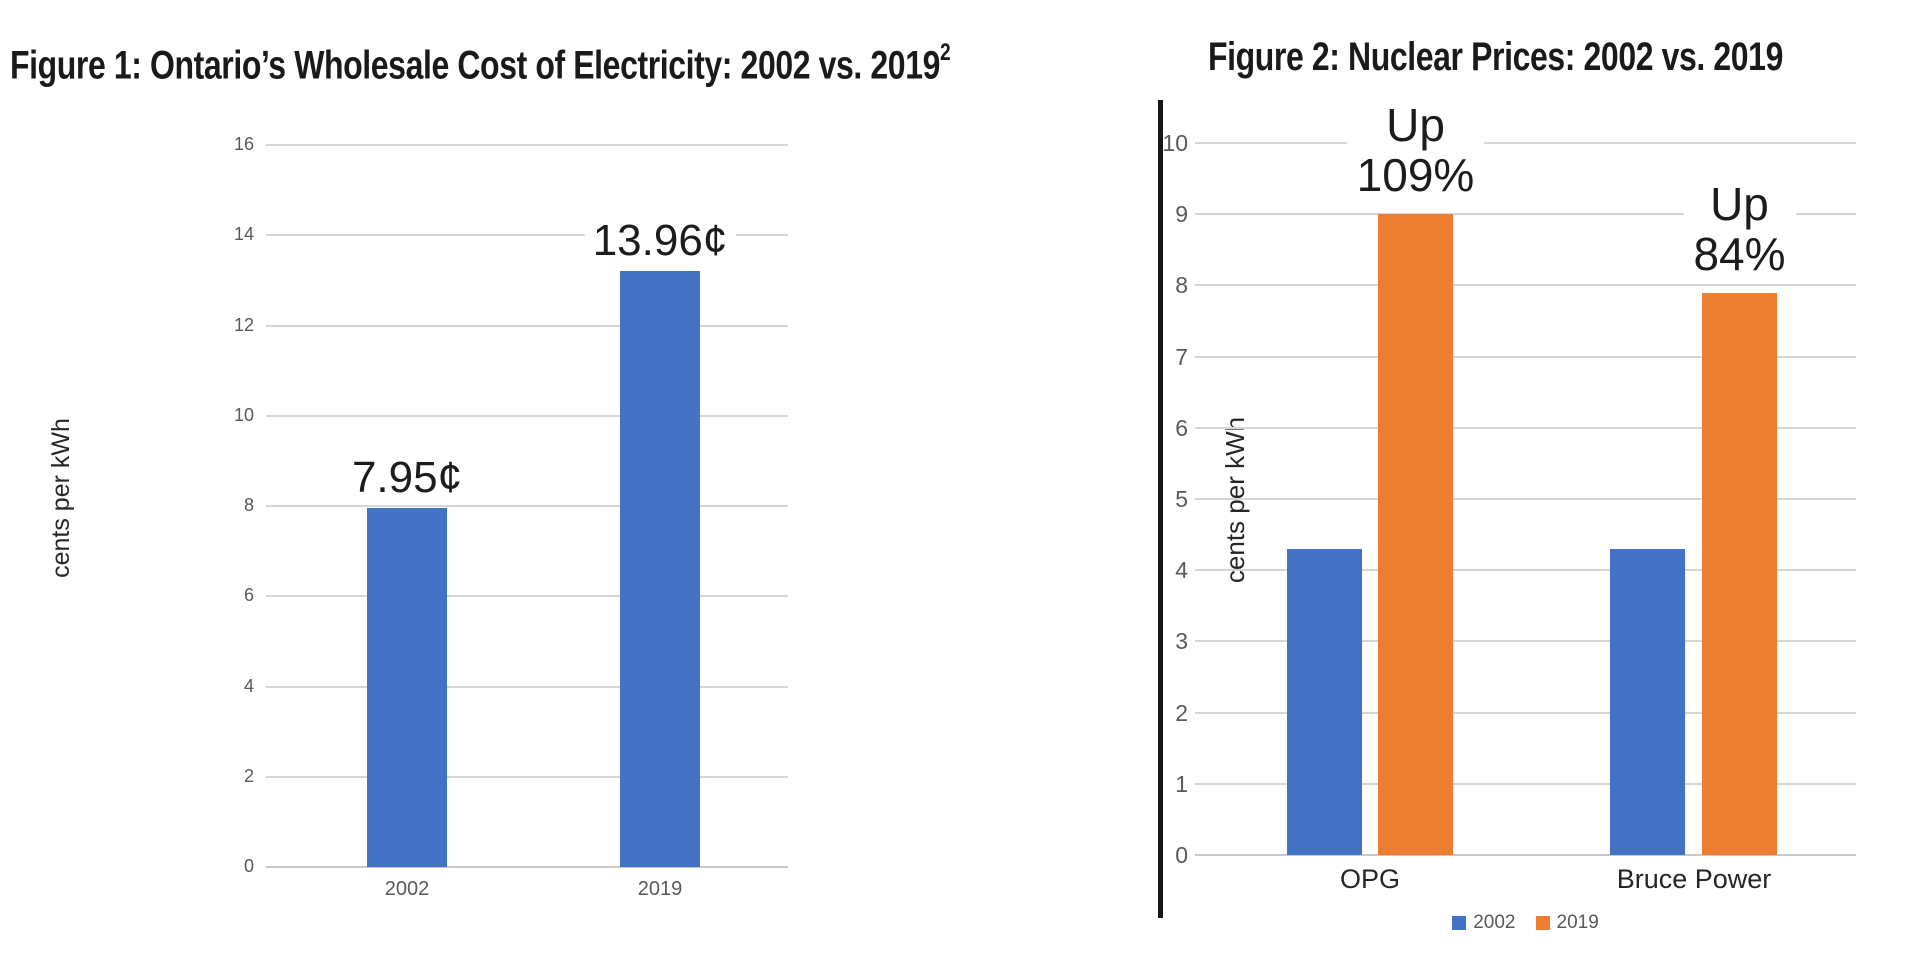 The image size is (1920, 975). Describe the element at coordinates (248, 775) in the screenshot. I see `figure-1-ytick-2: 2` at that location.